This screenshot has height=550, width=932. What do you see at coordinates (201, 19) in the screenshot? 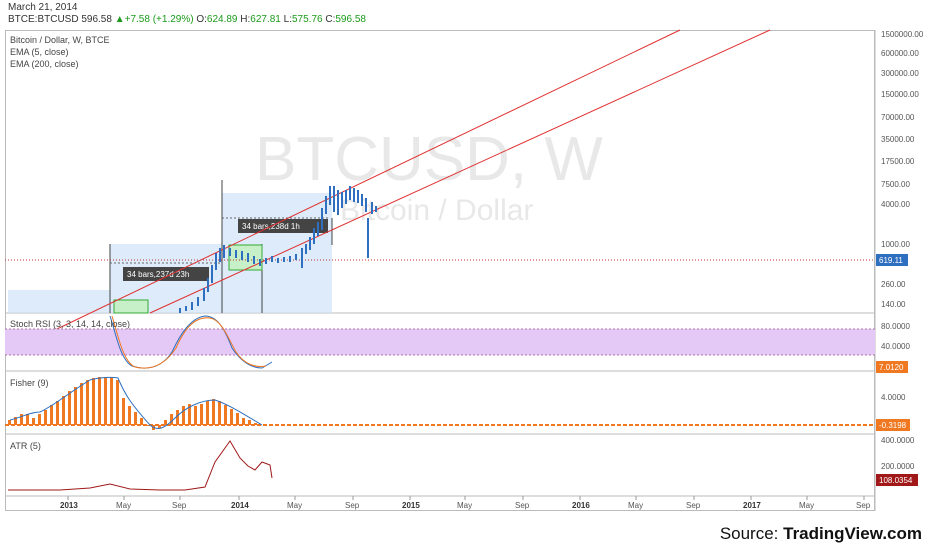
I see `open-label: O:` at bounding box center [201, 19].